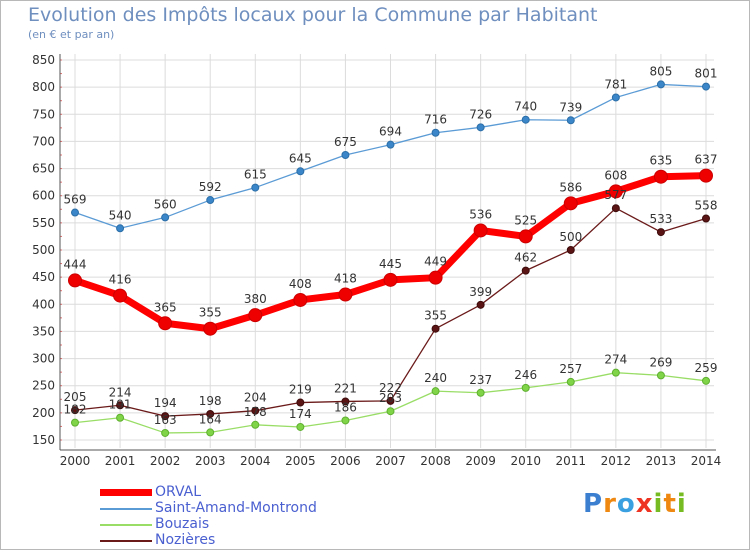 This screenshot has height=550, width=750. Describe the element at coordinates (43, 277) in the screenshot. I see `y-tick-label: 450` at that location.